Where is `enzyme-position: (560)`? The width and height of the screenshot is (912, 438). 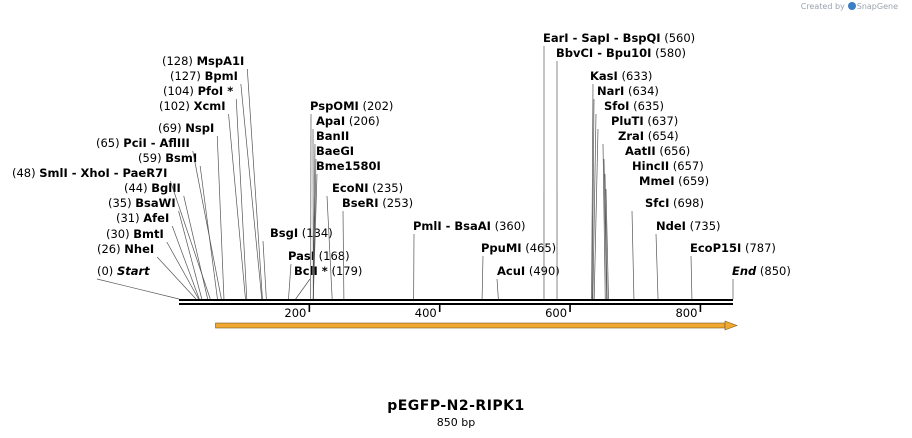
enzyme-position: (560) is located at coordinates (678, 38).